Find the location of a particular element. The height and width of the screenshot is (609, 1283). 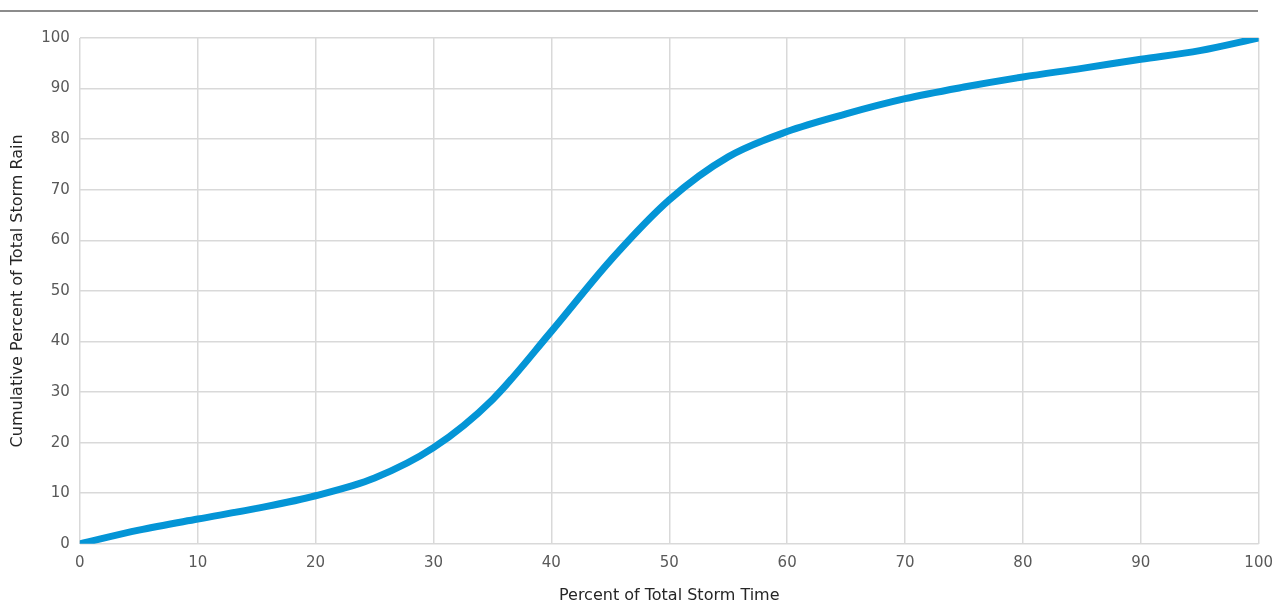

y-tick-label: 100 is located at coordinates (55, 36).